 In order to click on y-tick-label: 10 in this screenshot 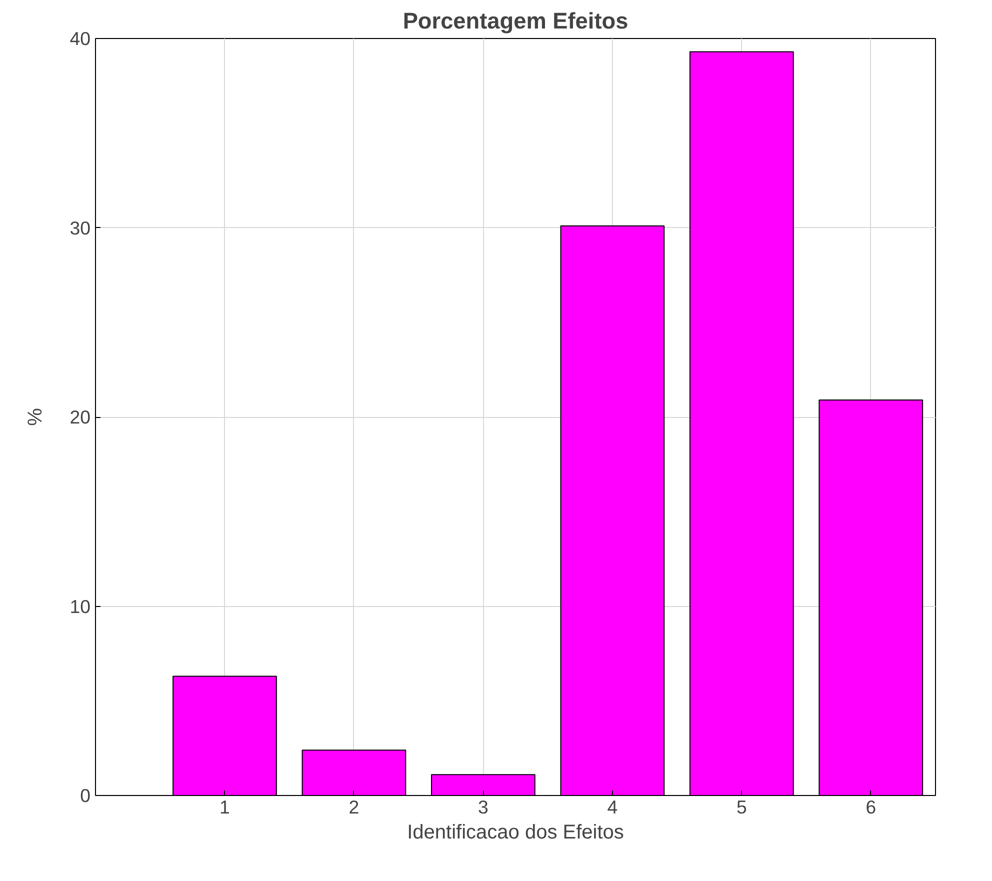, I will do `click(80, 606)`.